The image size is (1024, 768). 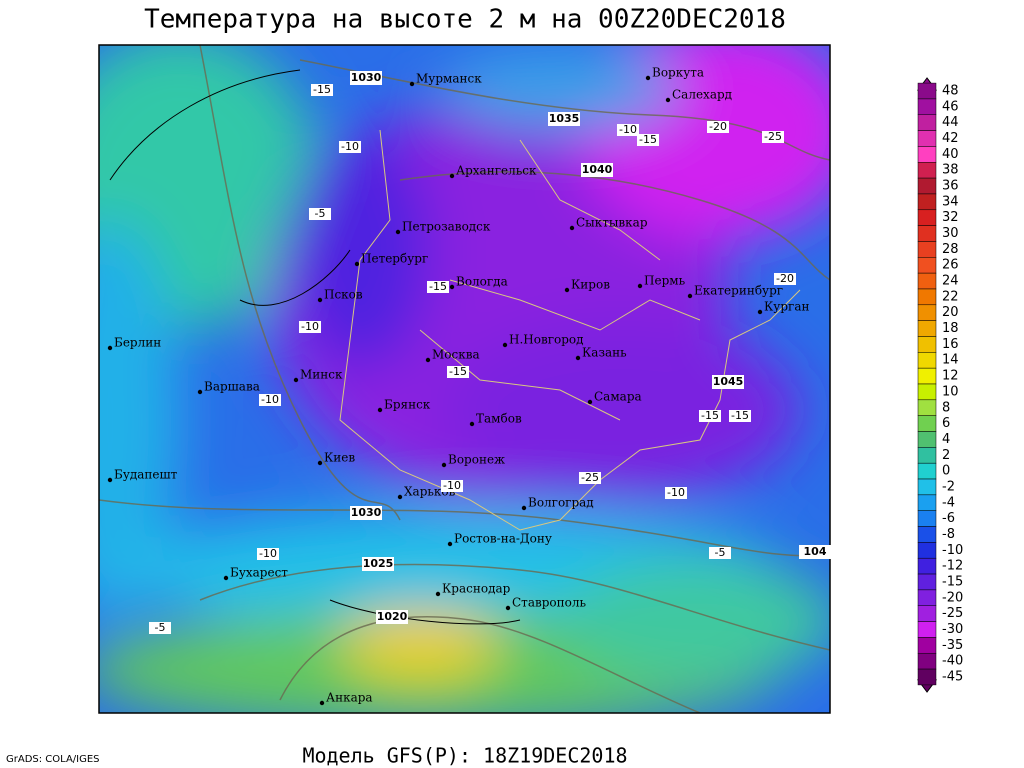 I want to click on city-label: Самара, so click(x=618, y=397).